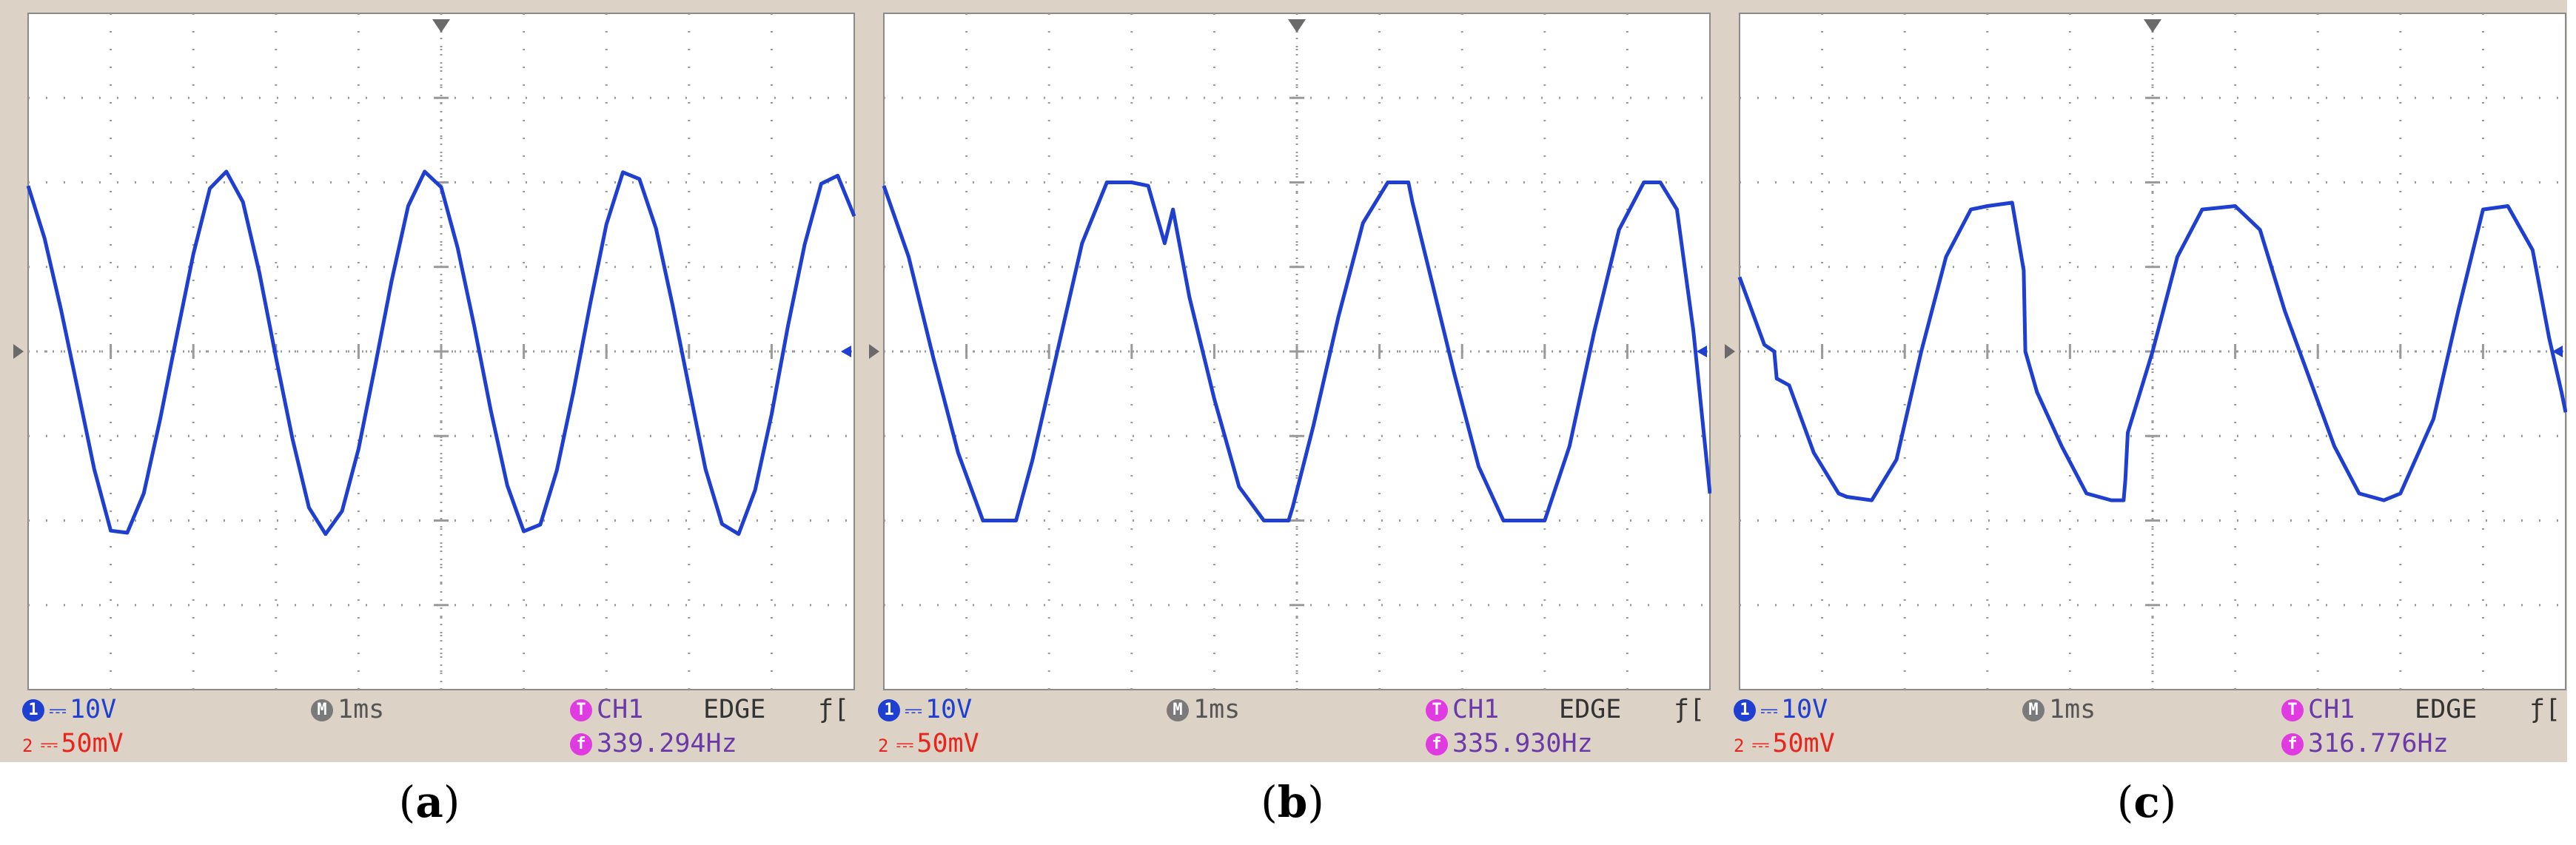 The width and height of the screenshot is (2576, 845). I want to click on caption-letter: a, so click(429, 802).